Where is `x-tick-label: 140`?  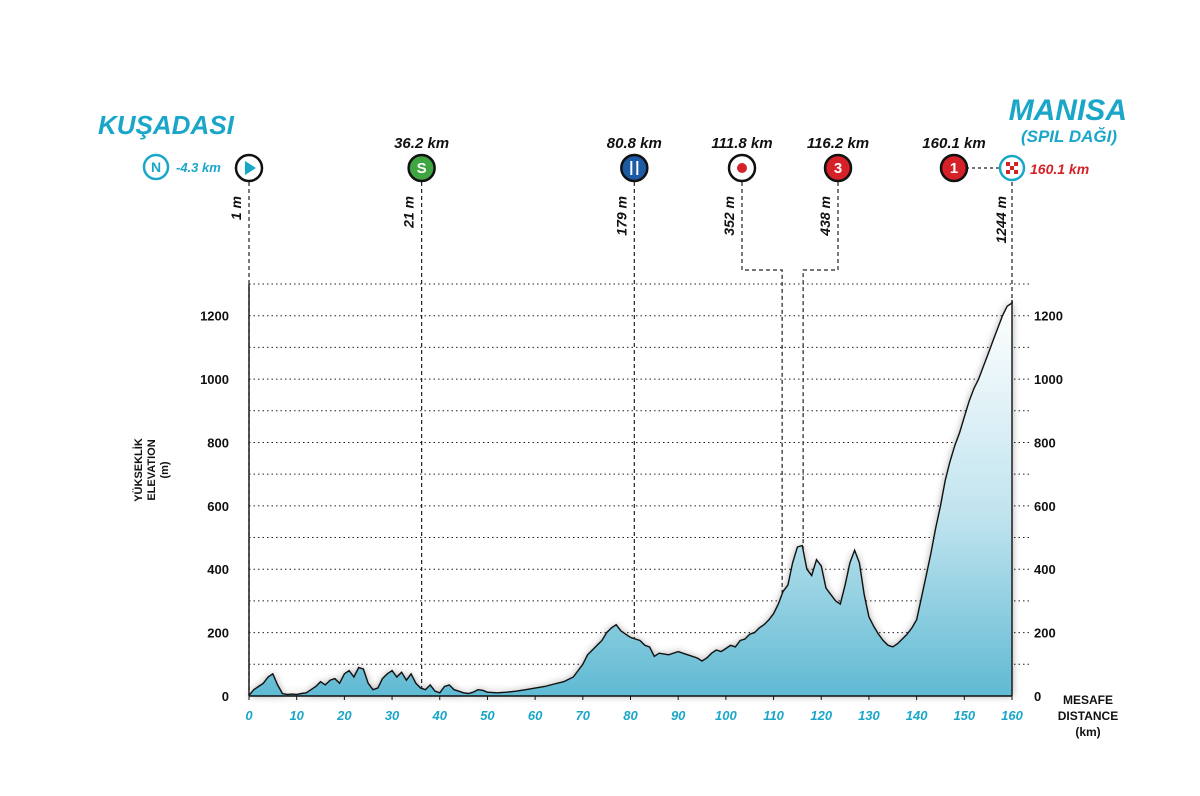
x-tick-label: 140 is located at coordinates (917, 715).